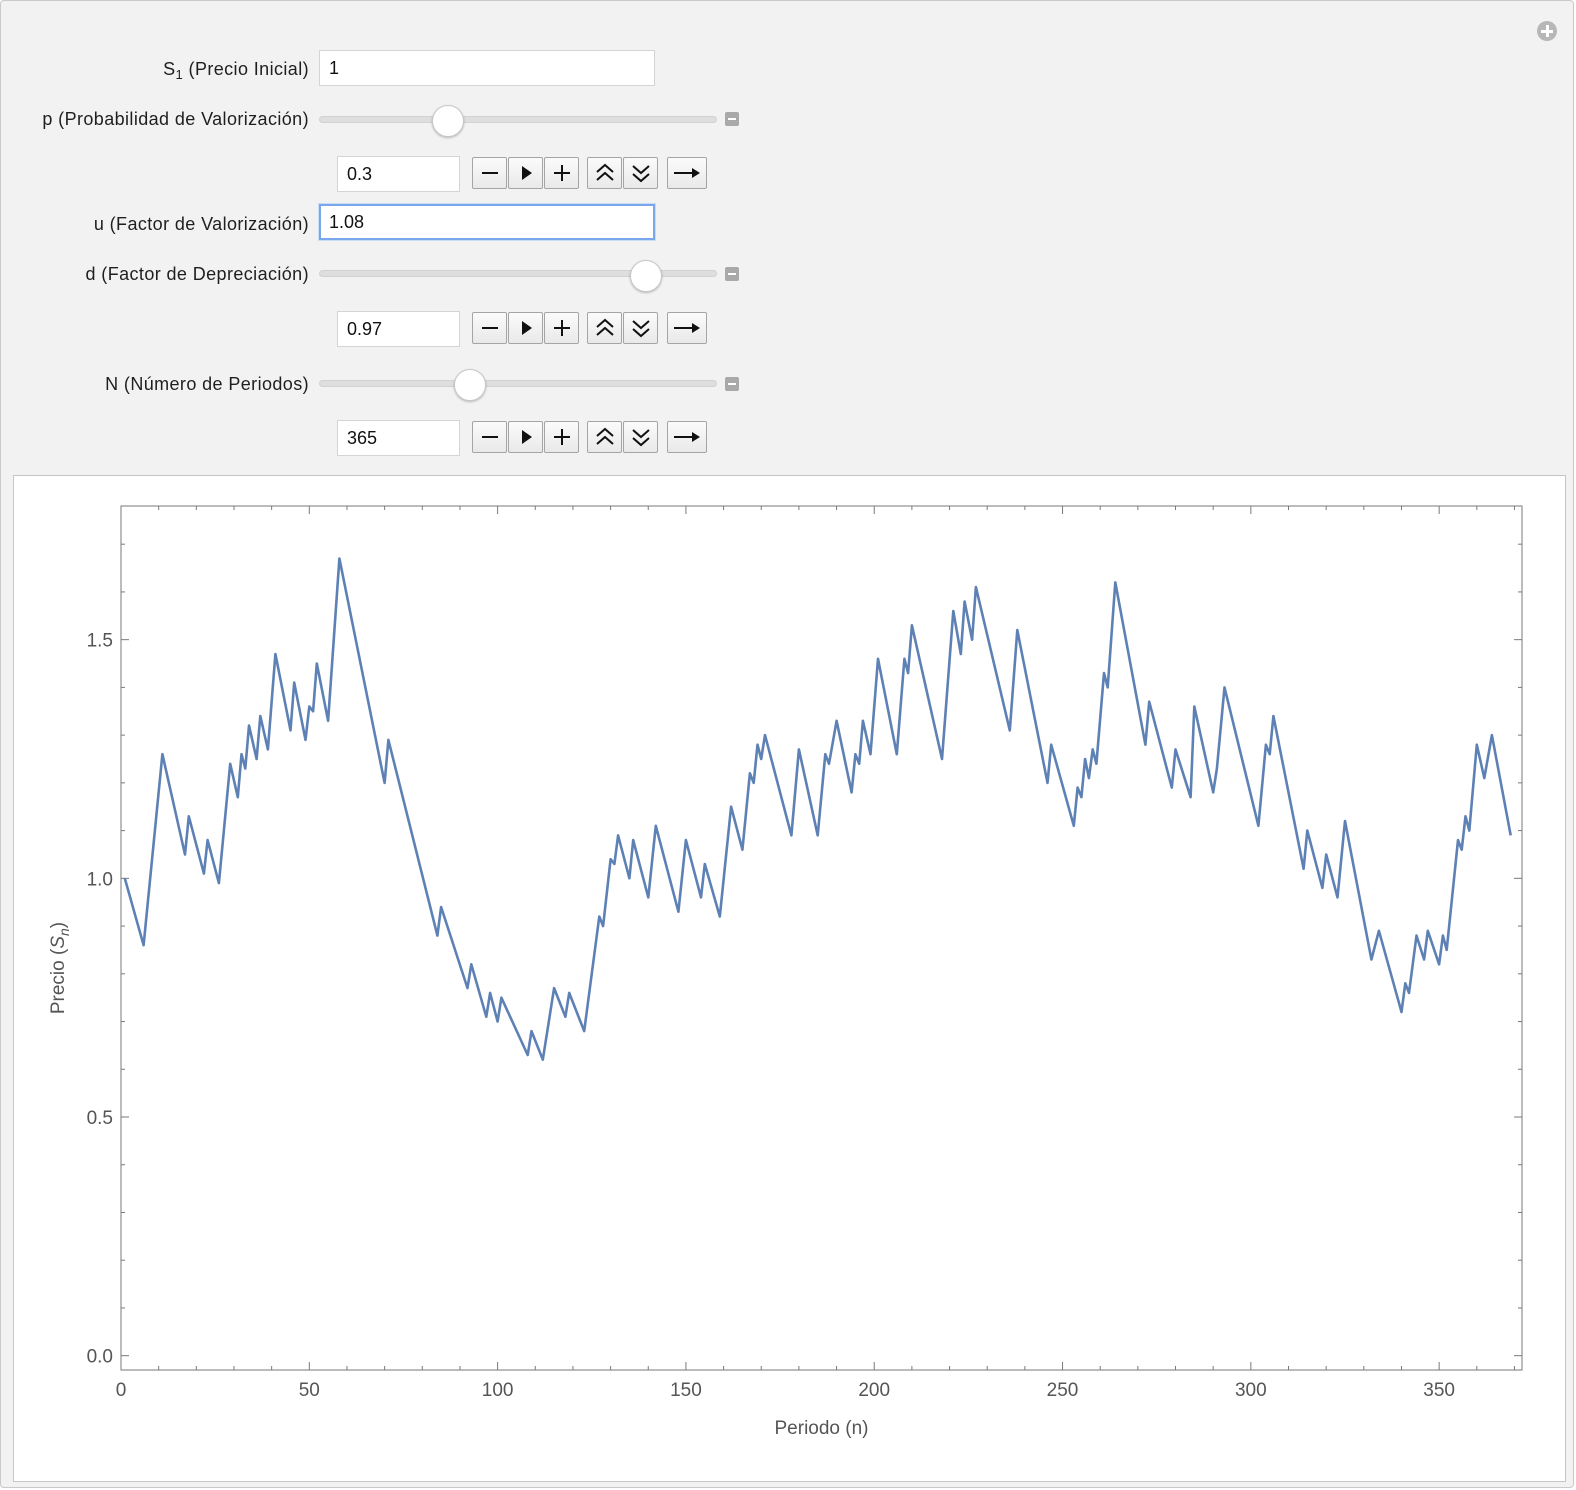 Image resolution: width=1576 pixels, height=1490 pixels. I want to click on y-axis-title: Precio (Sn), so click(60, 968).